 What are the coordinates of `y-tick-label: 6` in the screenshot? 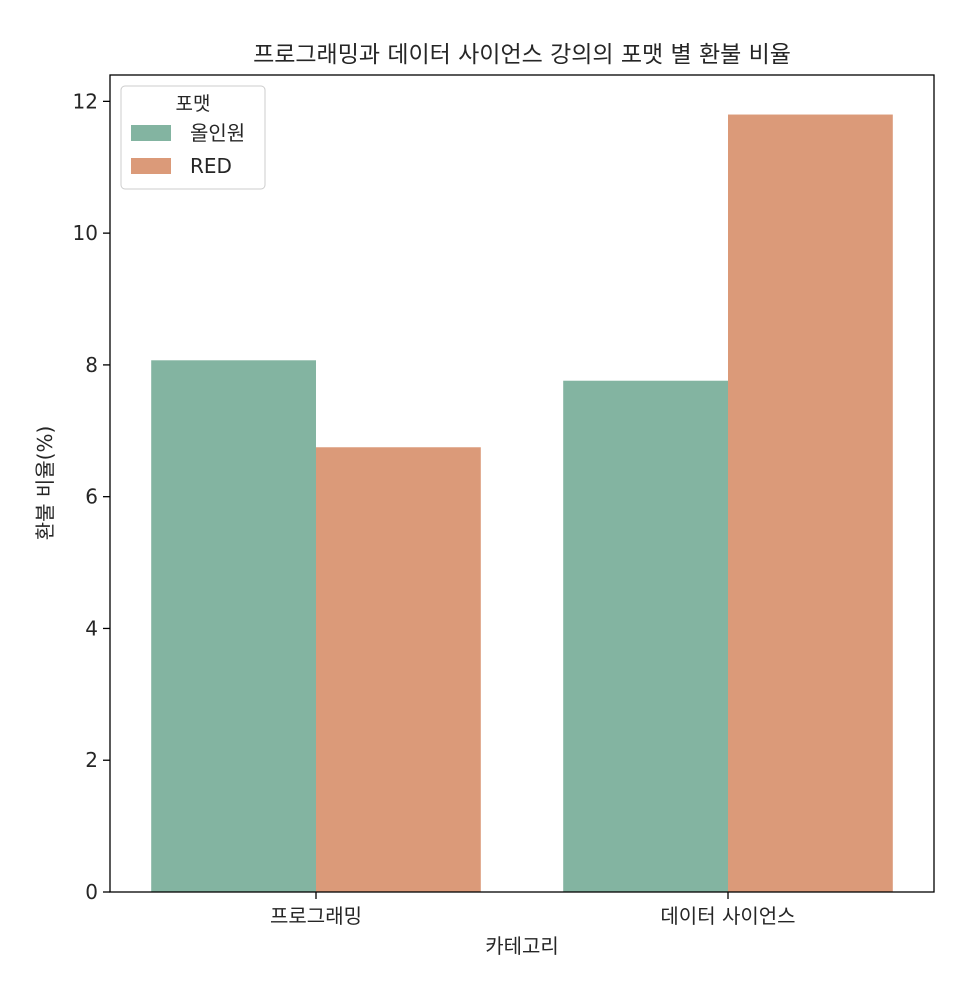 It's located at (91, 497).